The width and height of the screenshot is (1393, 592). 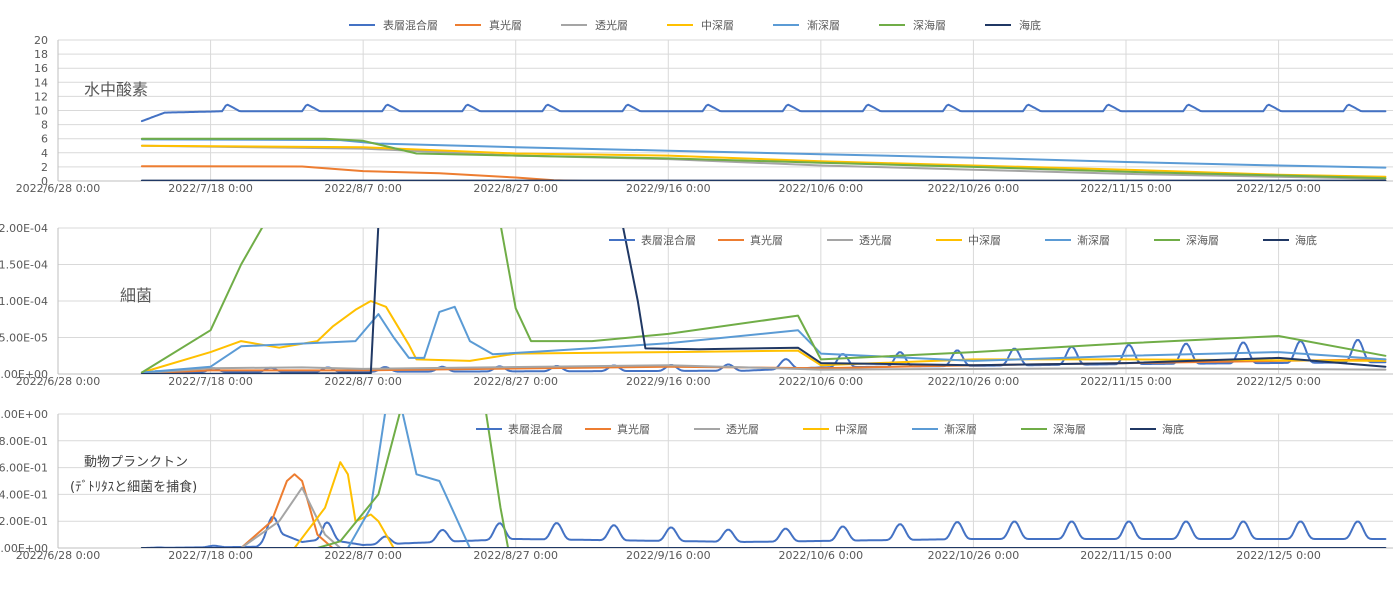 I want to click on chart-subtitle: (ﾃﾞﾄﾘﾀｽと細菌を捕食), so click(x=133, y=487).